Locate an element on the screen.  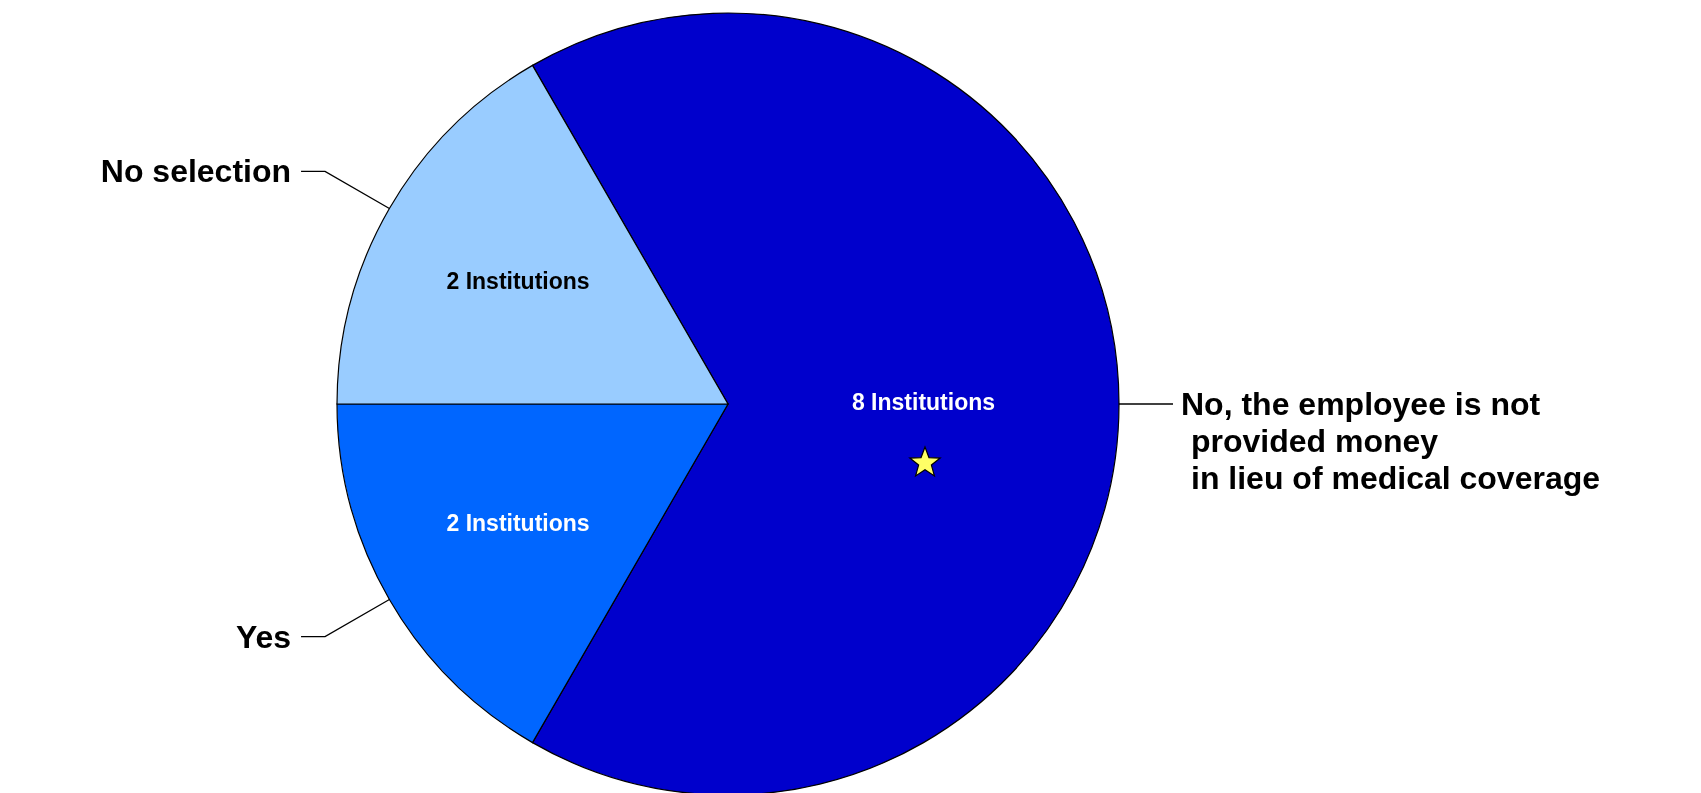
data-label: 8 Institutions is located at coordinates (923, 402).